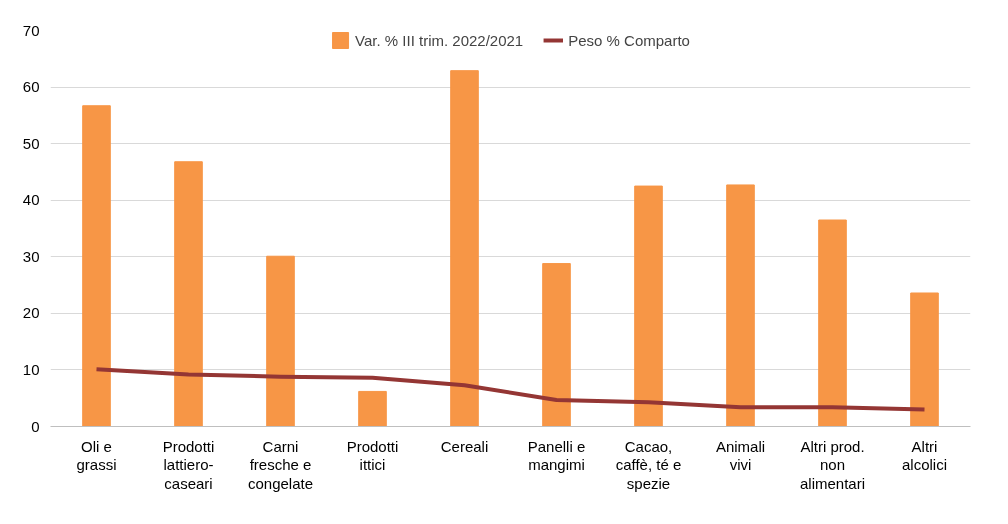 The width and height of the screenshot is (1008, 524). I want to click on y-tick-label: 30, so click(31, 256).